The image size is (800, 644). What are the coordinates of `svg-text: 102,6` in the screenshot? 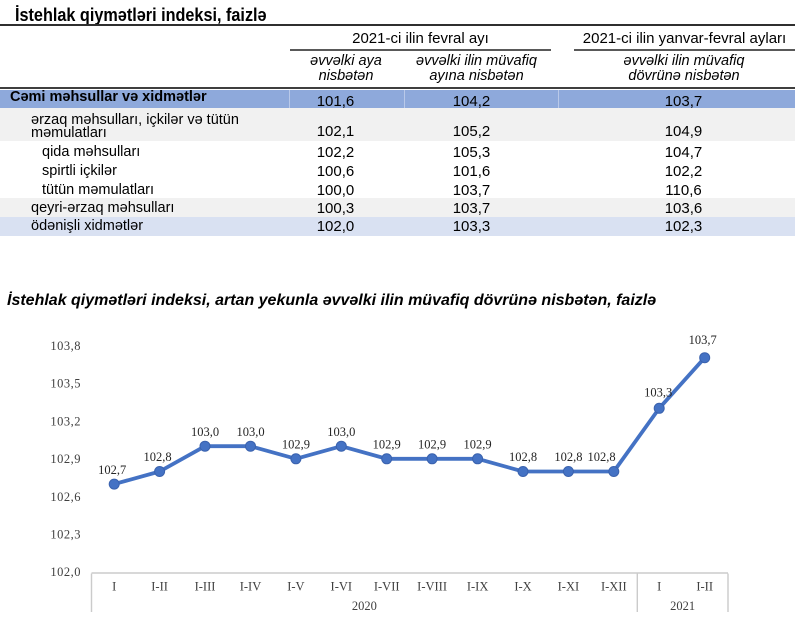 It's located at (65, 497).